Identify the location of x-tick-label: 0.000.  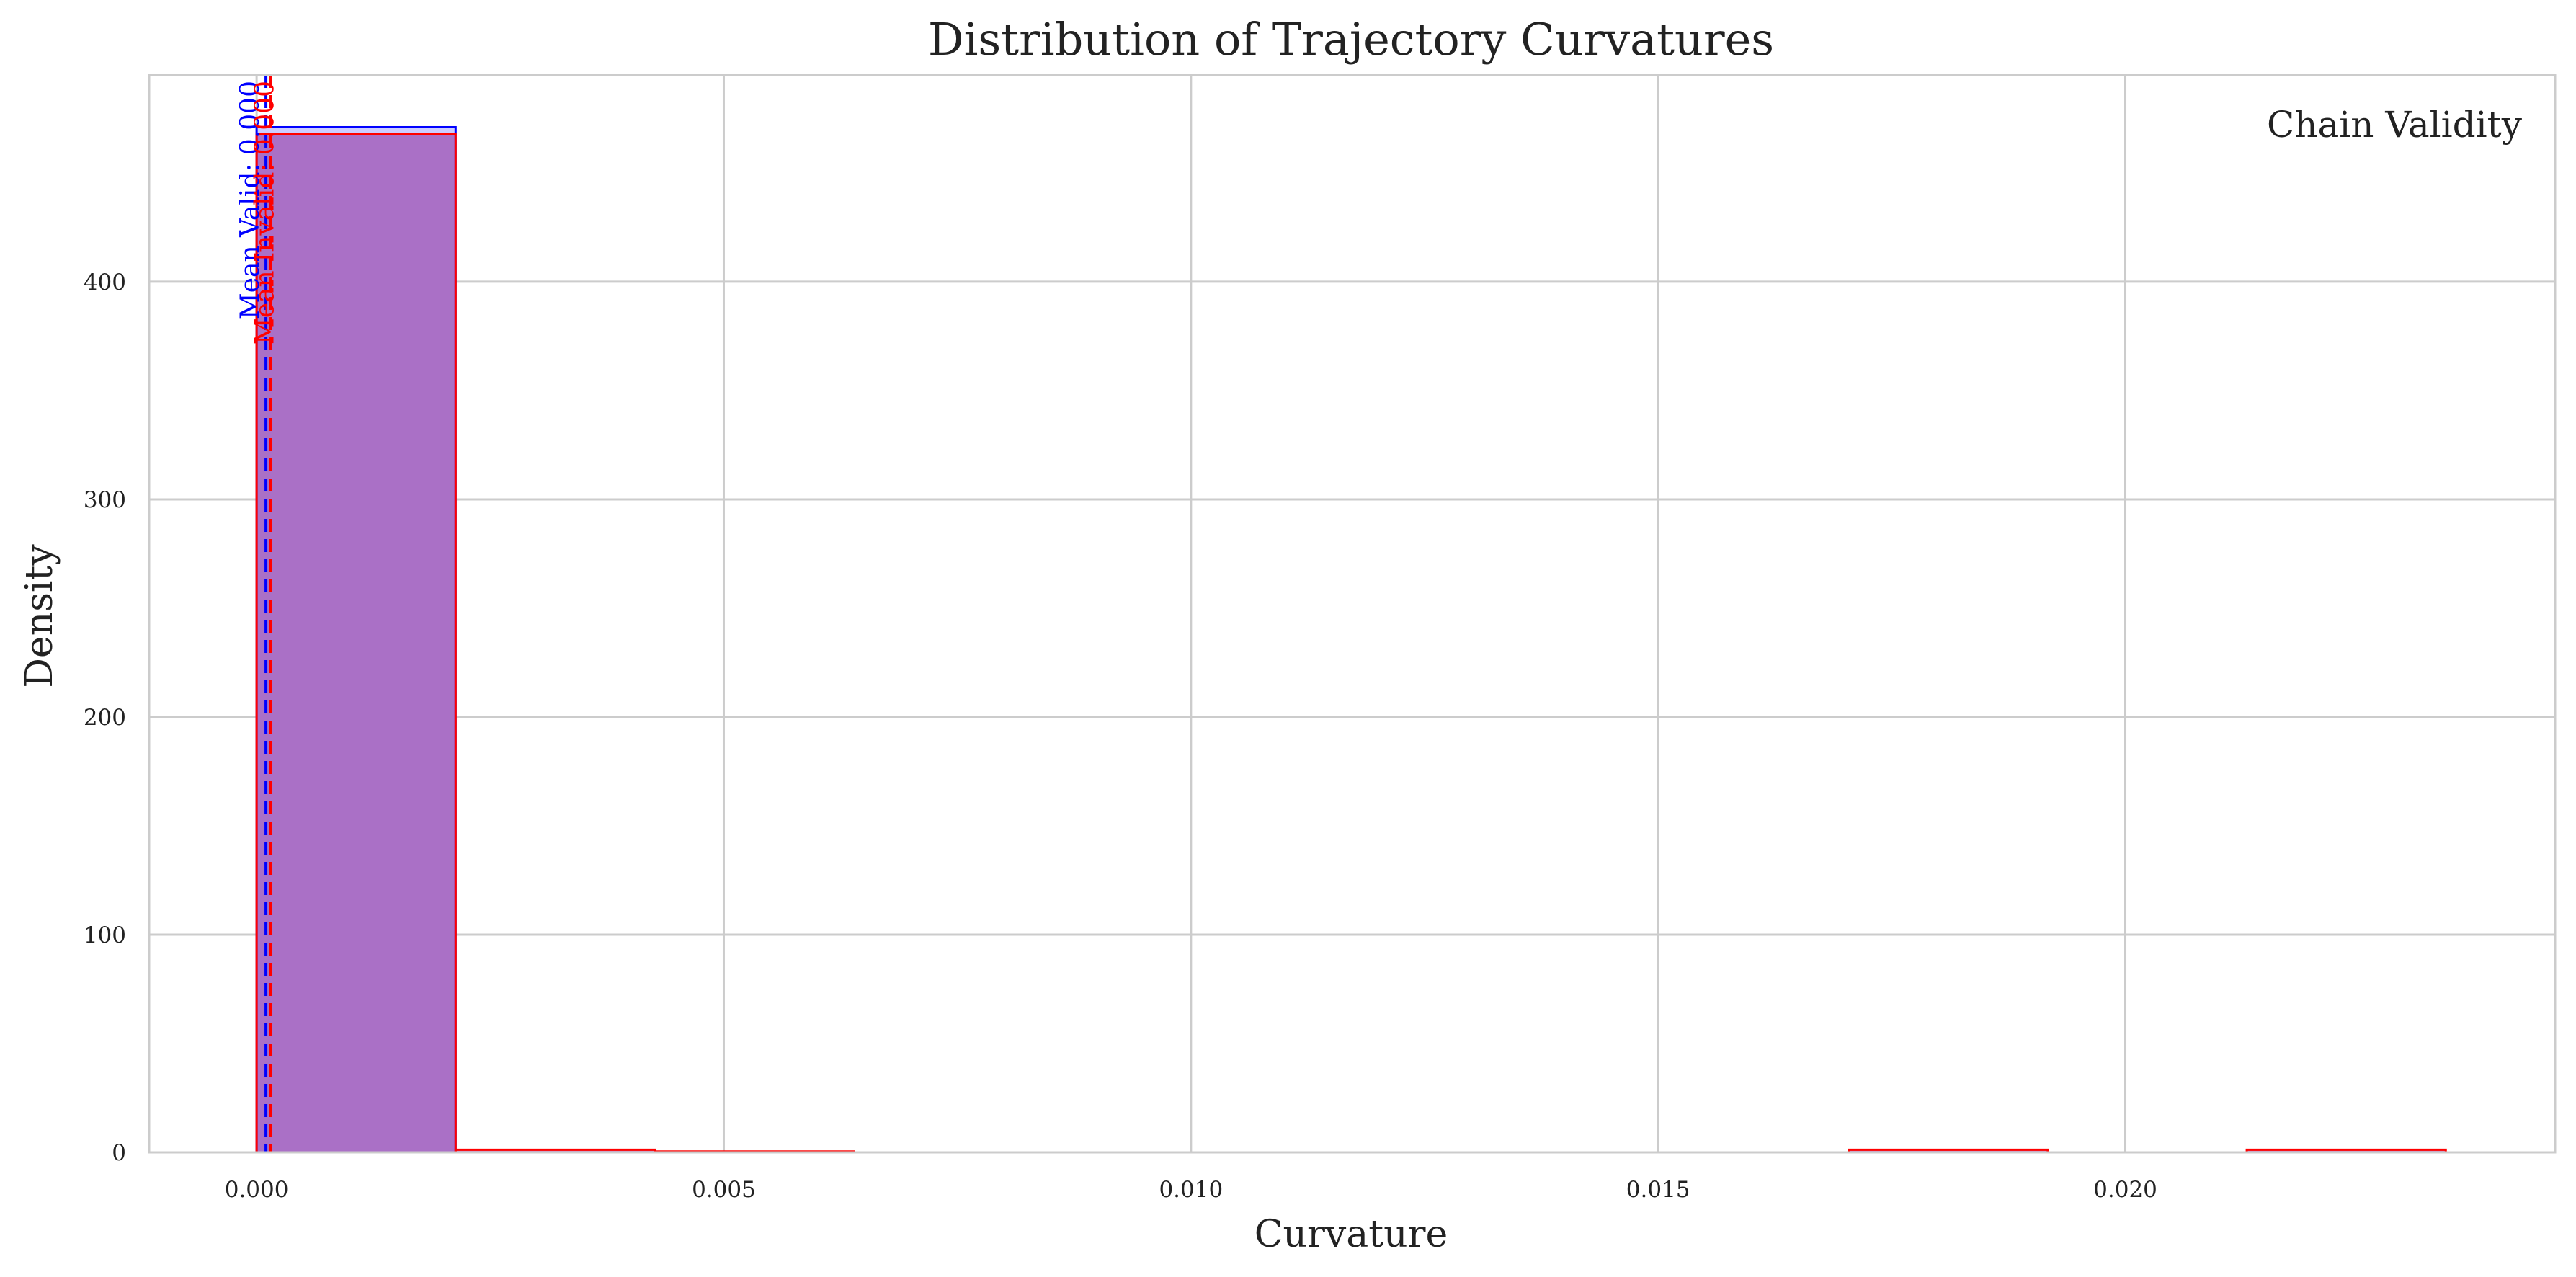
(257, 1190).